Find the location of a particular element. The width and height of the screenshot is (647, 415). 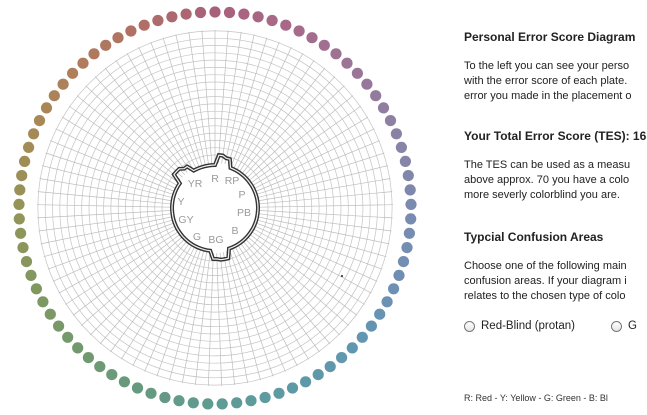

confusion-line-3: relates to the chosen type of colo is located at coordinates (545, 296).